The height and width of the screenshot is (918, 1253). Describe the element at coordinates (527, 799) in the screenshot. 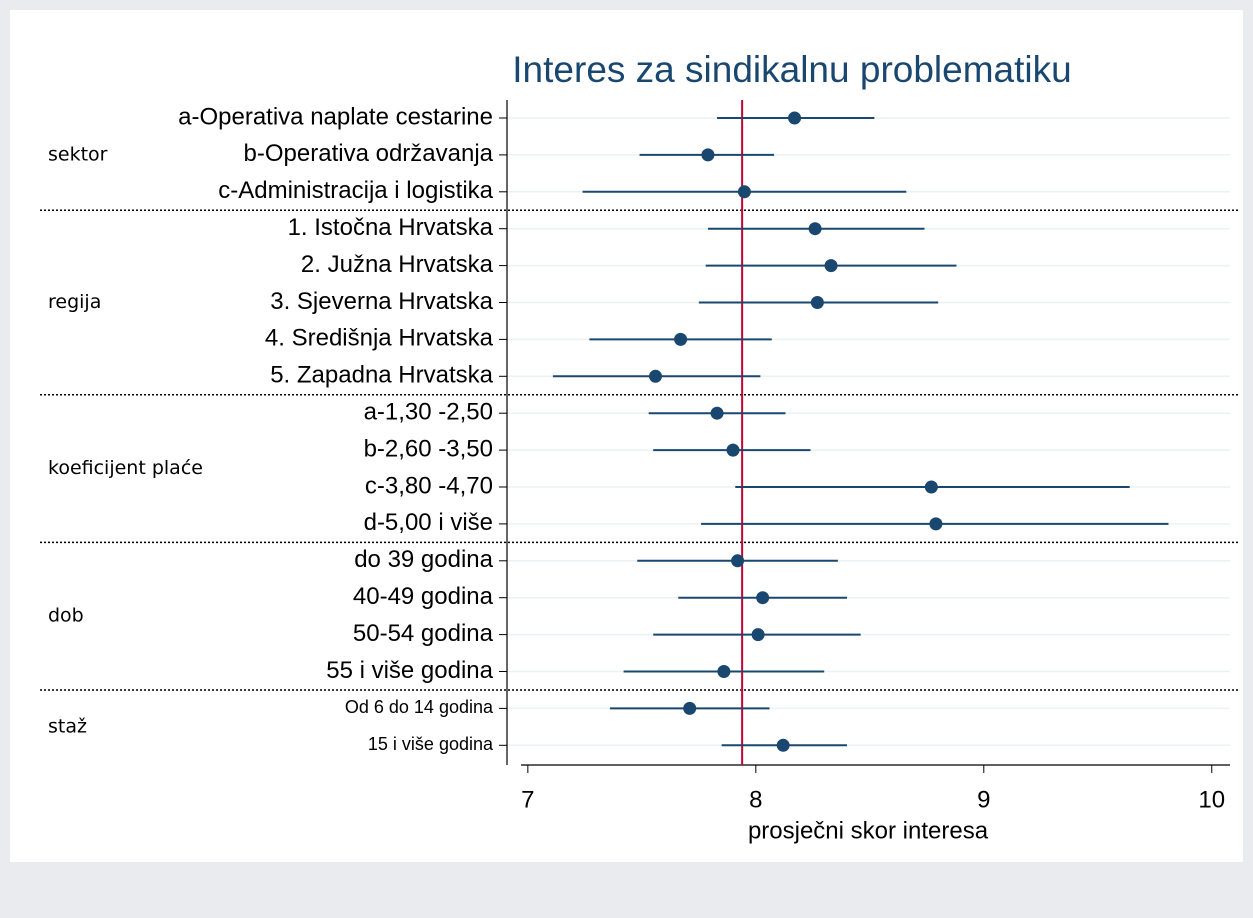

I see `x-tick-label: 7` at that location.